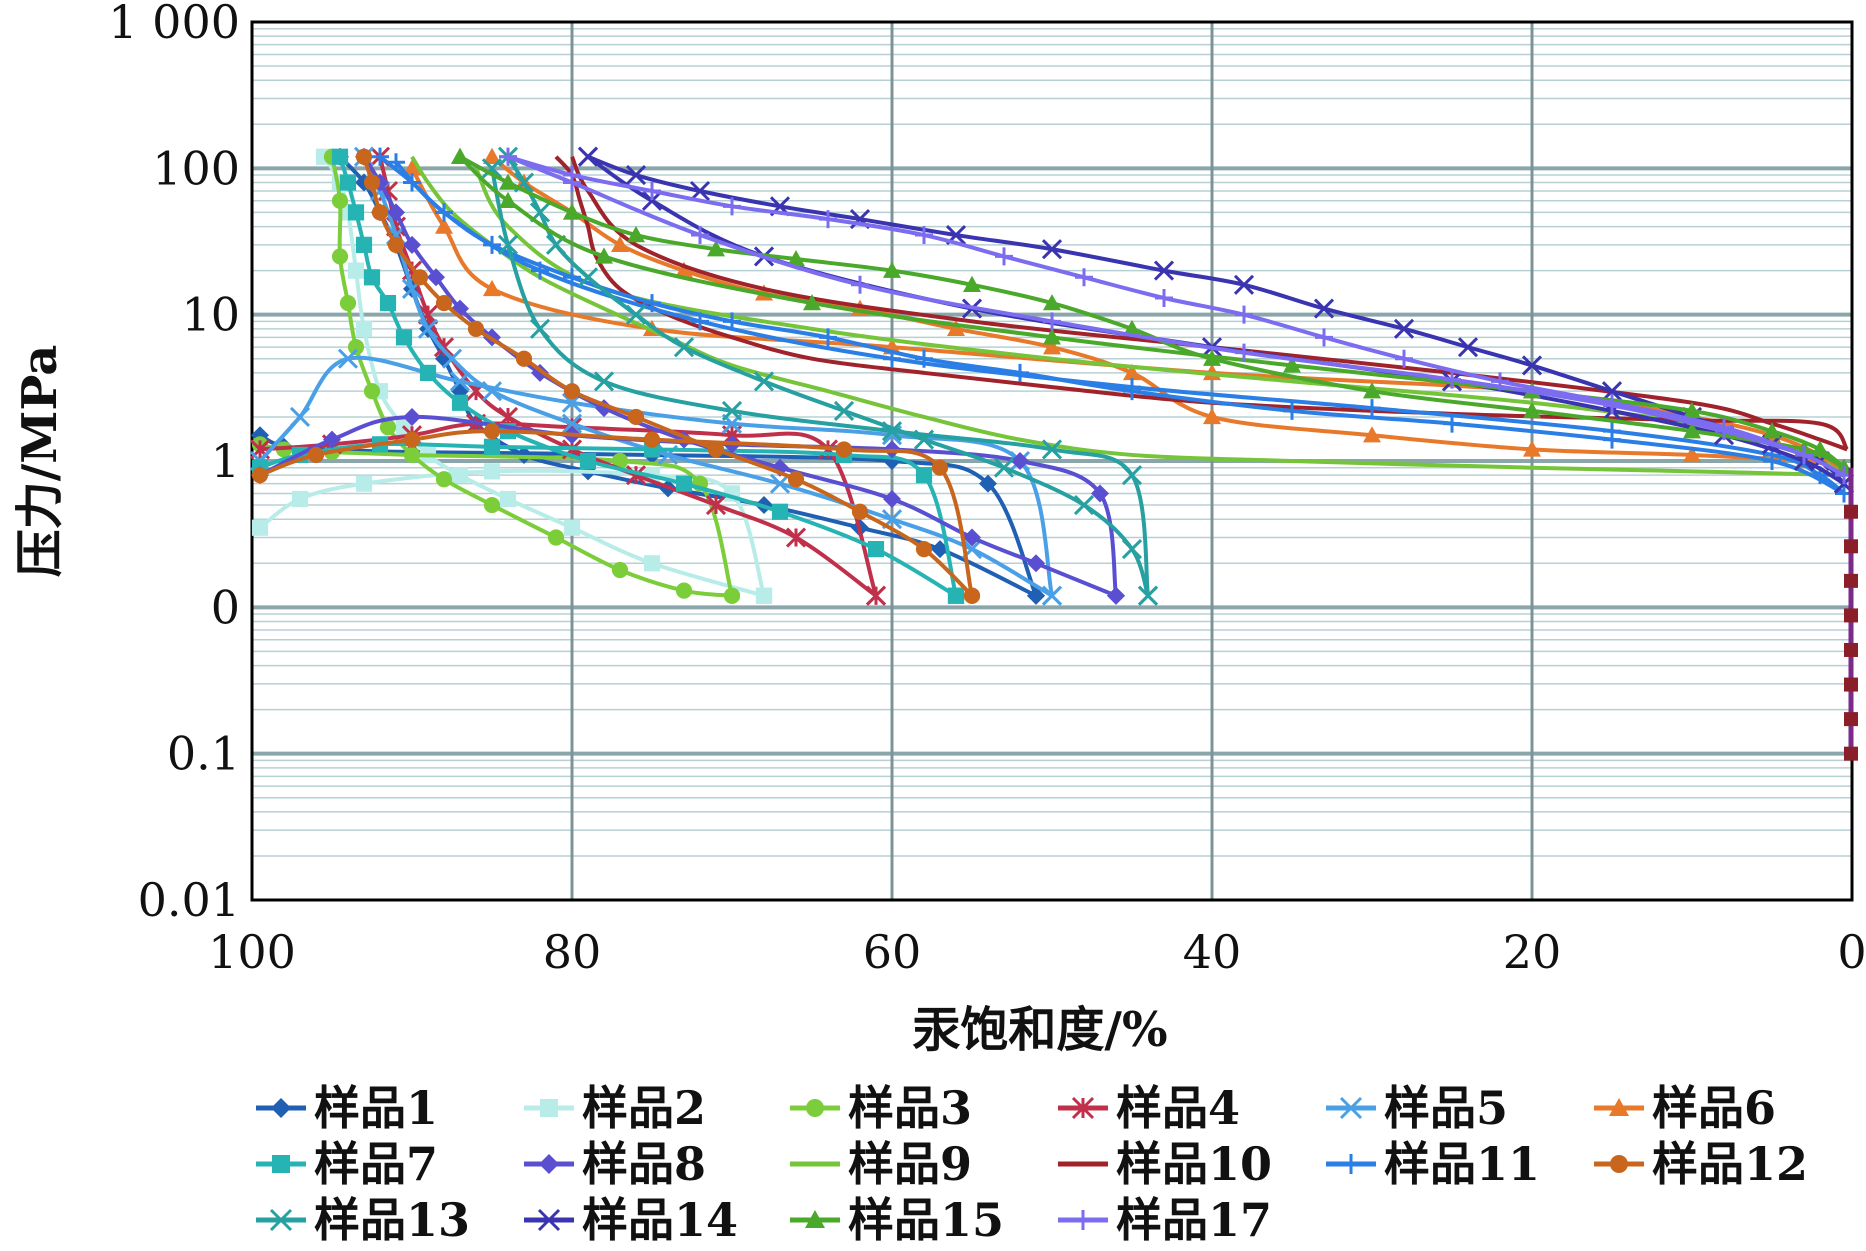 Image resolution: width=1866 pixels, height=1251 pixels. Describe the element at coordinates (910, 1108) in the screenshot. I see `legend-label: 样品3` at that location.